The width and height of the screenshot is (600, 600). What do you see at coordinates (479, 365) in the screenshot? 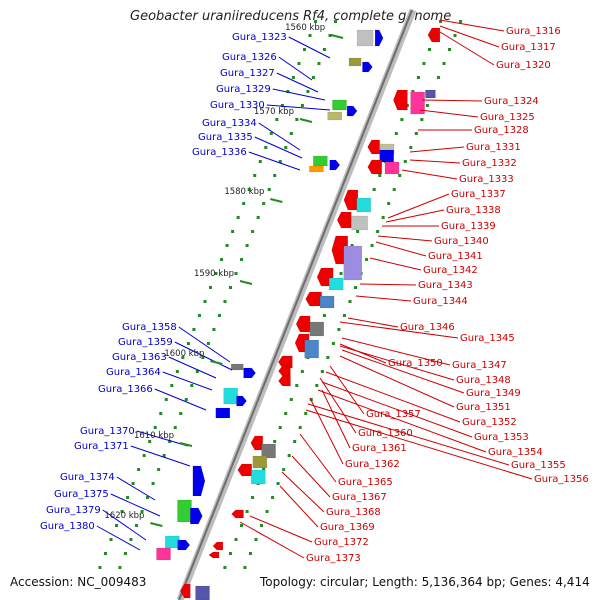
I see `gene-label-right: Gura_1347` at bounding box center [479, 365].